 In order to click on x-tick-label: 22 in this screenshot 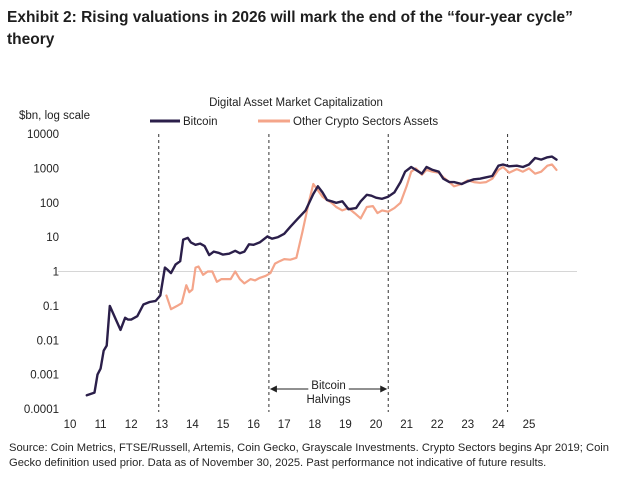, I will do `click(437, 425)`.